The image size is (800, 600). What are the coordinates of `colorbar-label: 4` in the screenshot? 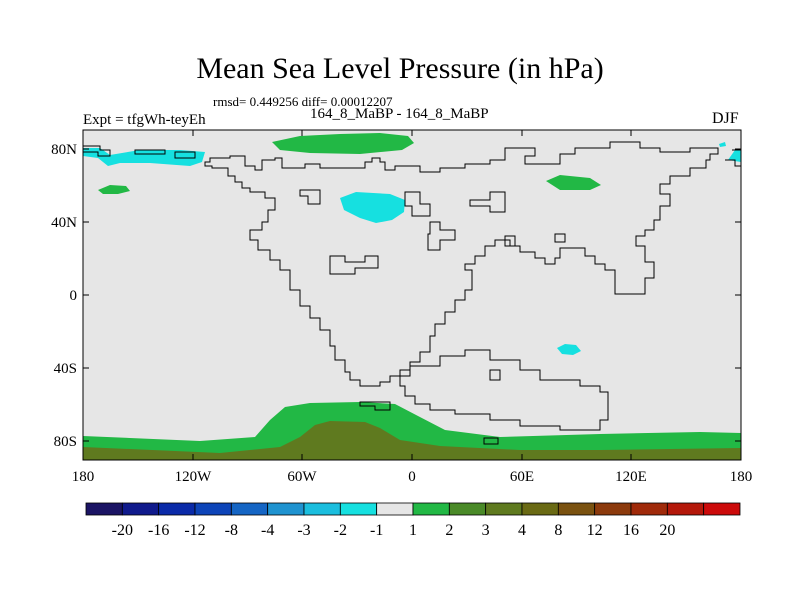 It's located at (522, 530).